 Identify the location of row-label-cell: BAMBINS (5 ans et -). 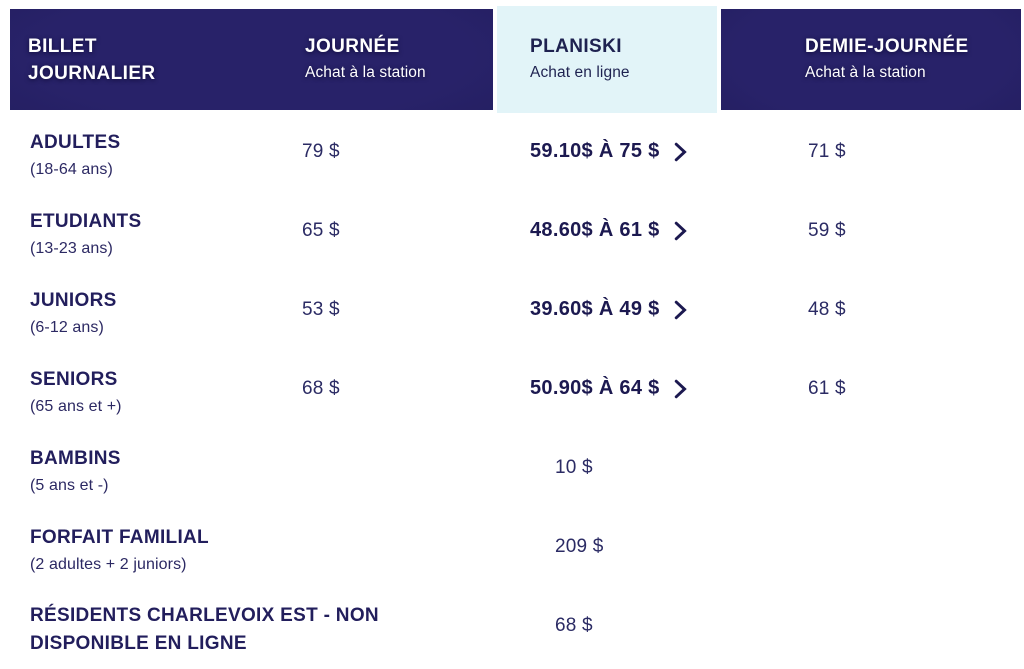
(150, 471).